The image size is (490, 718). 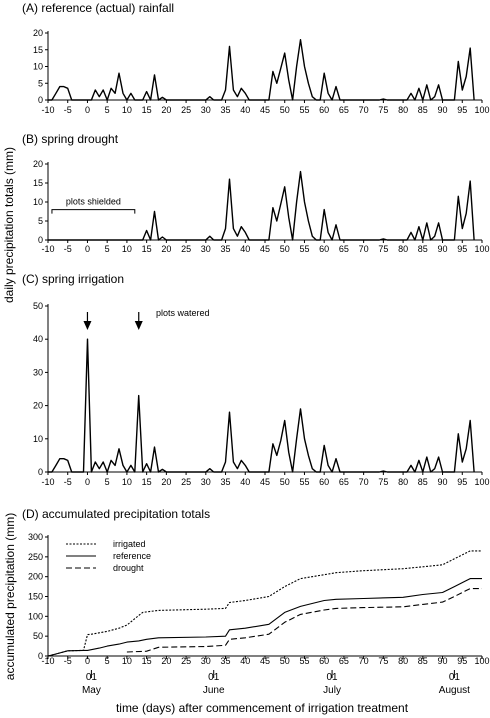 I want to click on panel-title: (A) reference (actual) rainfall, so click(x=98, y=8).